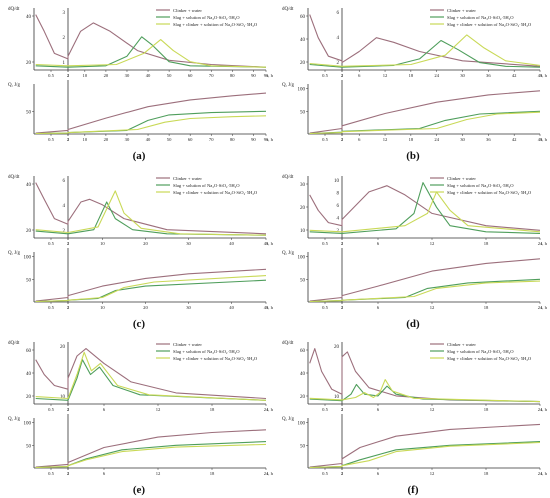 Image resolution: width=550 pixels, height=498 pixels. What do you see at coordinates (29, 112) in the screenshot?
I see `heat-tick: 50` at bounding box center [29, 112].